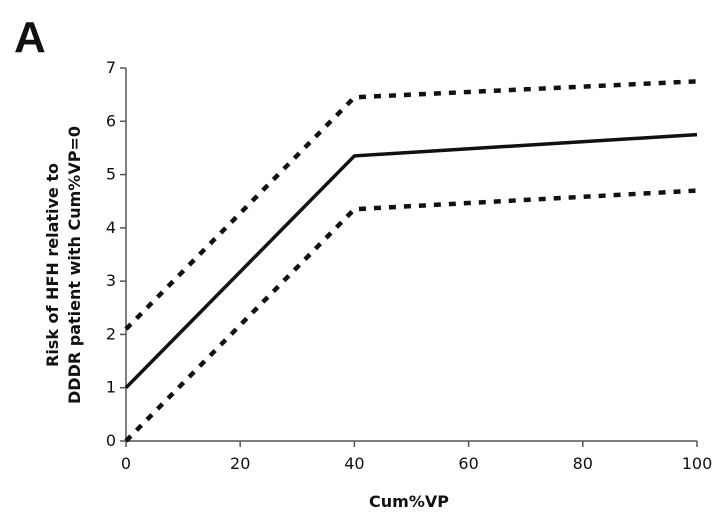 Image resolution: width=722 pixels, height=519 pixels. What do you see at coordinates (111, 387) in the screenshot?
I see `y-tick-label: 1` at bounding box center [111, 387].